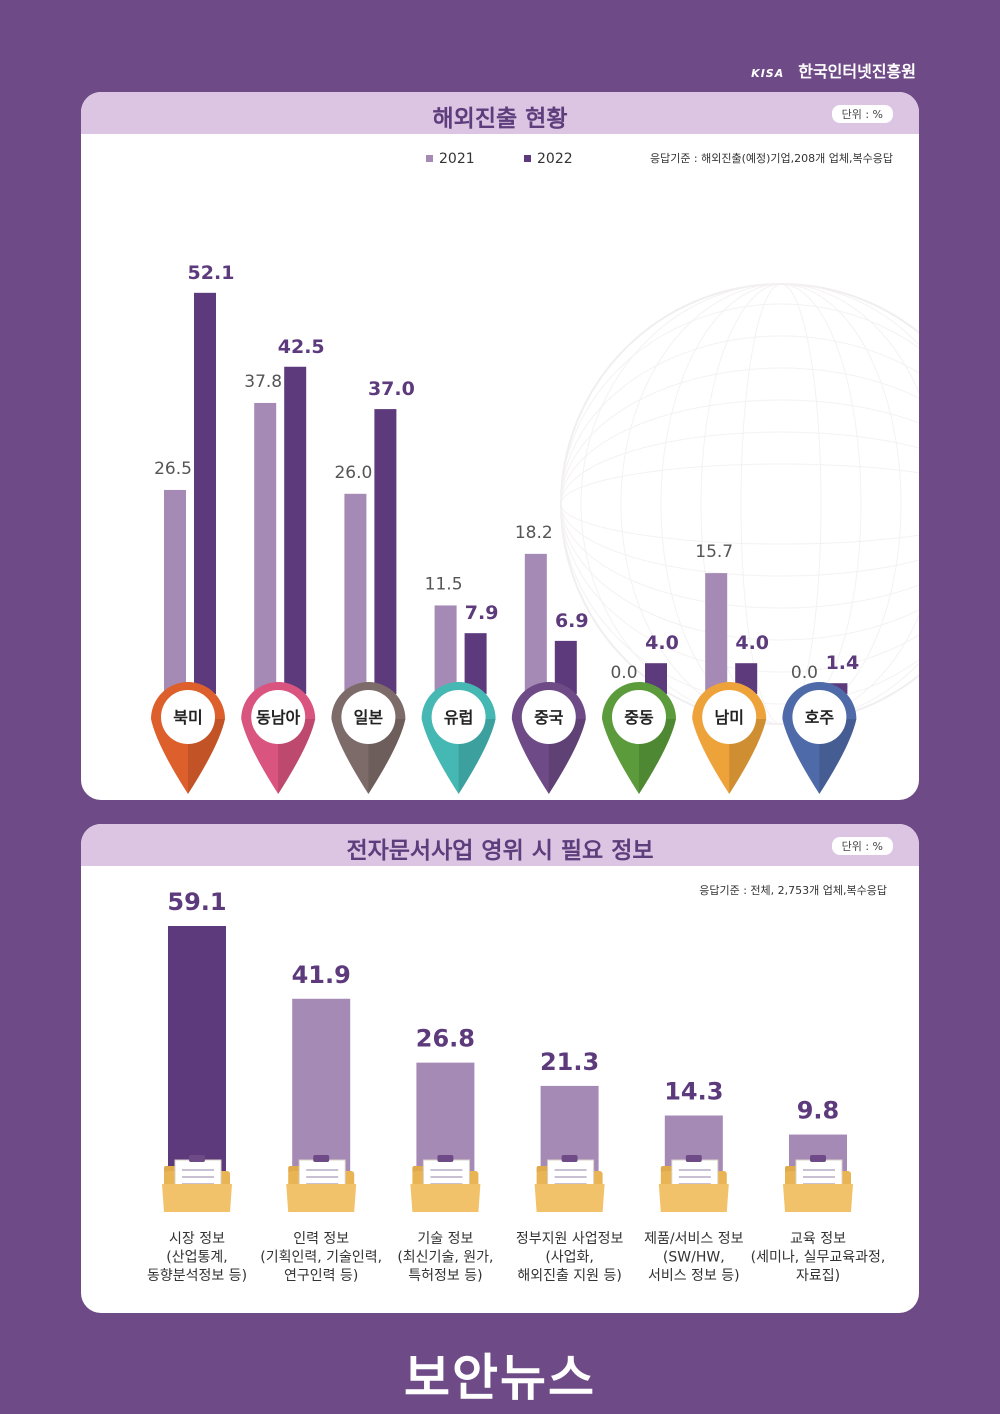 The image size is (1000, 1414). Describe the element at coordinates (569, 1062) in the screenshot. I see `info-value-label: 21.3` at that location.